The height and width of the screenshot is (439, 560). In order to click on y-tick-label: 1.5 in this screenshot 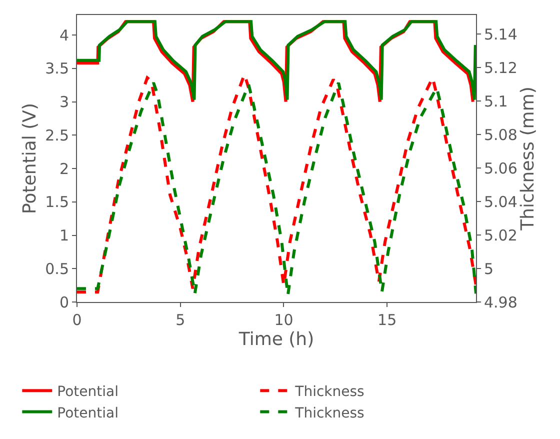, I will do `click(57, 202)`.